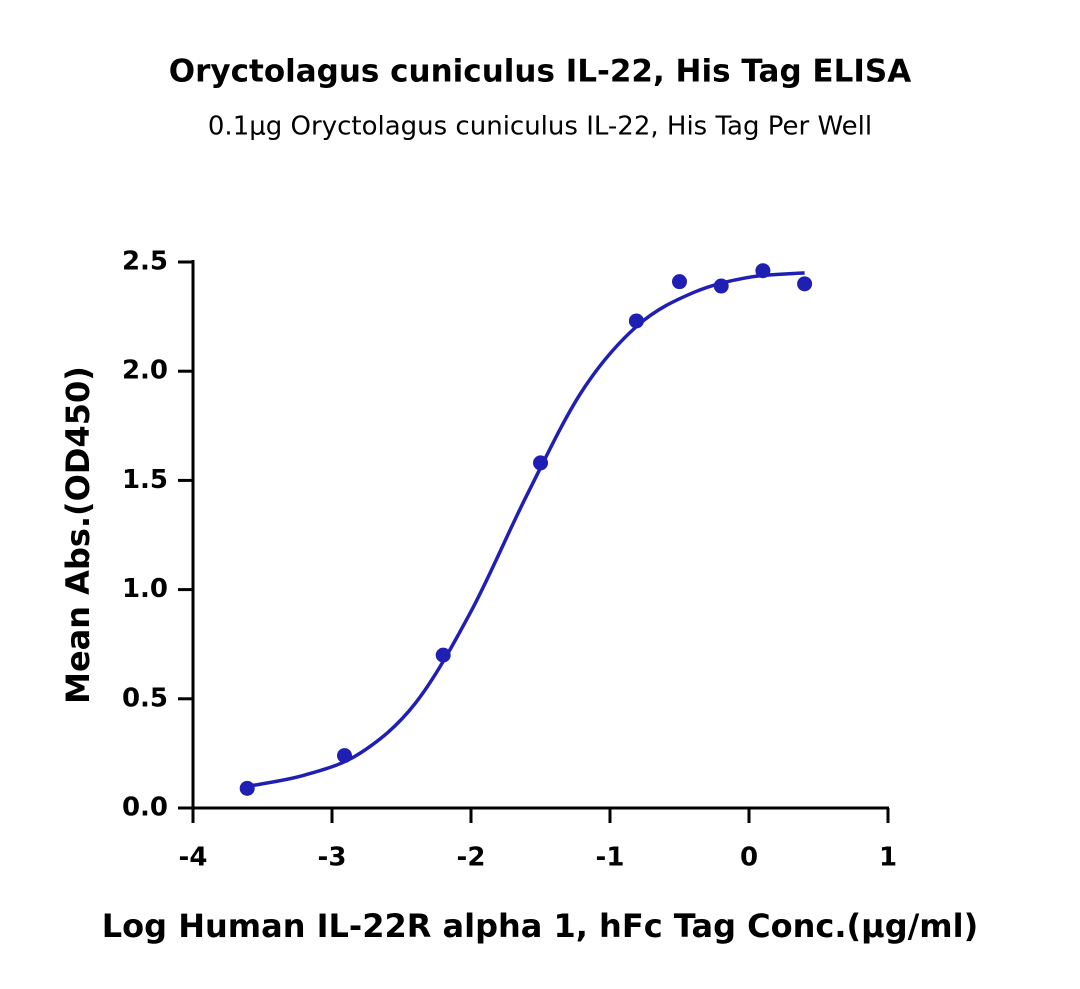 Image resolution: width=1080 pixels, height=989 pixels. I want to click on x-tick-label: -2, so click(471, 858).